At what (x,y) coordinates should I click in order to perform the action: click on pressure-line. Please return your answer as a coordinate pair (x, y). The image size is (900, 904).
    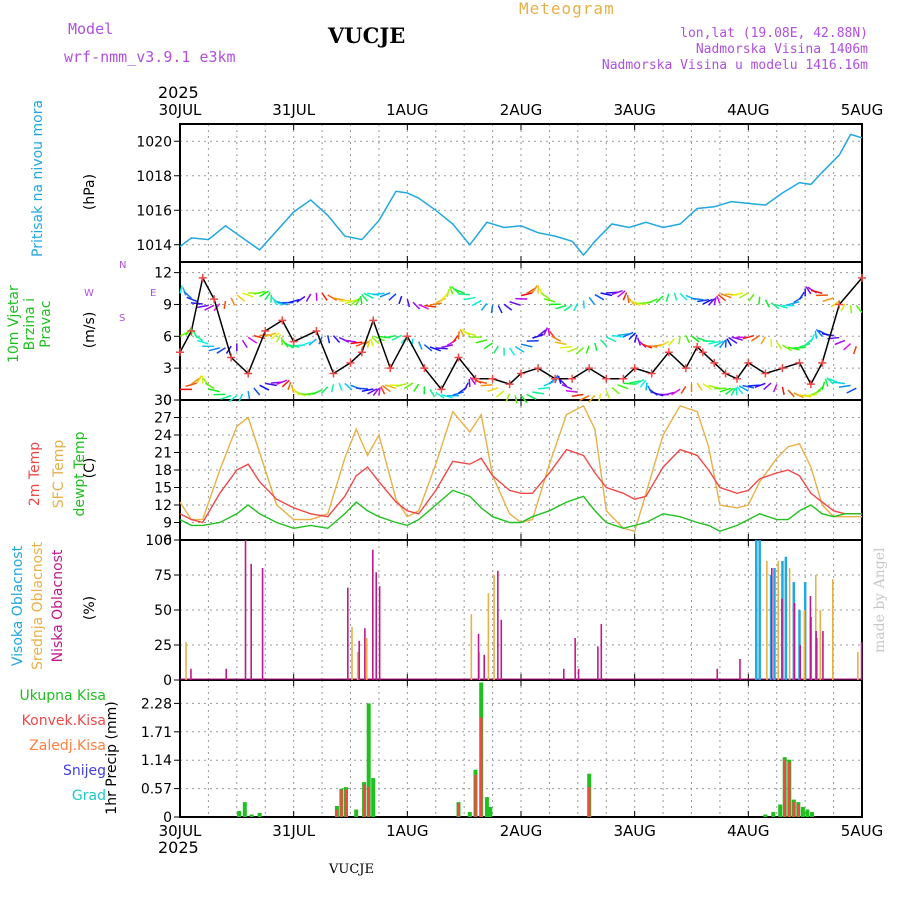
    Looking at the image, I should click on (521, 194).